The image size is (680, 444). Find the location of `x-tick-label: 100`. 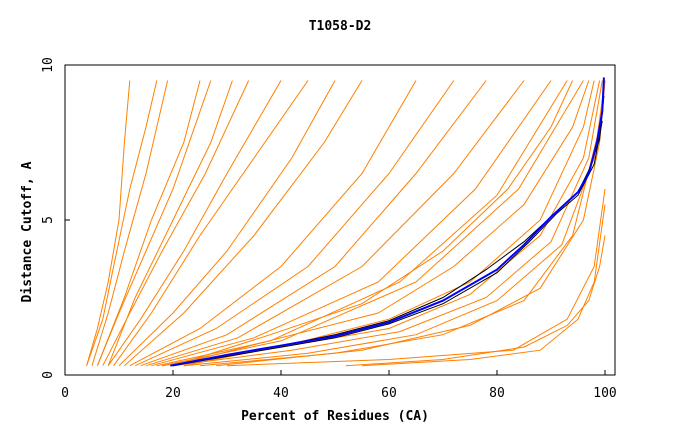

x-tick-label: 100 is located at coordinates (604, 393).